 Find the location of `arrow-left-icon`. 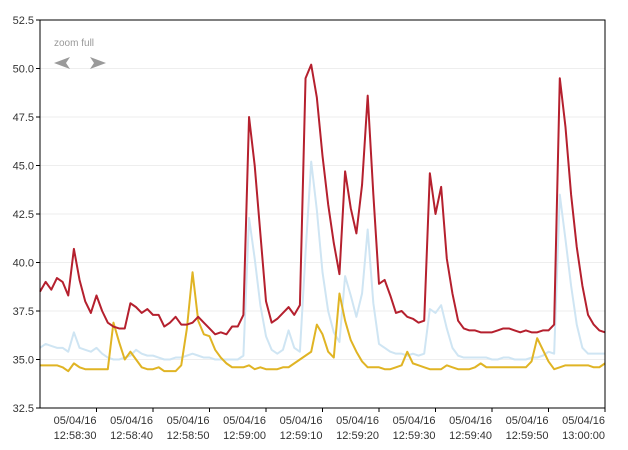

arrow-left-icon is located at coordinates (62, 63).